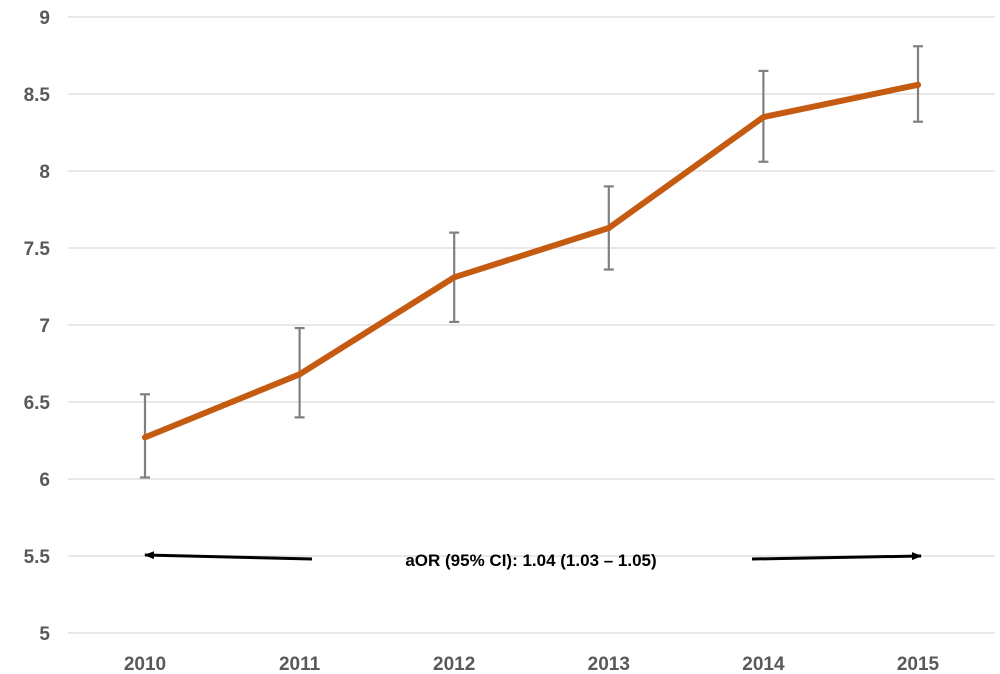  Describe the element at coordinates (37, 95) in the screenshot. I see `y-tick-label: 8.5` at that location.